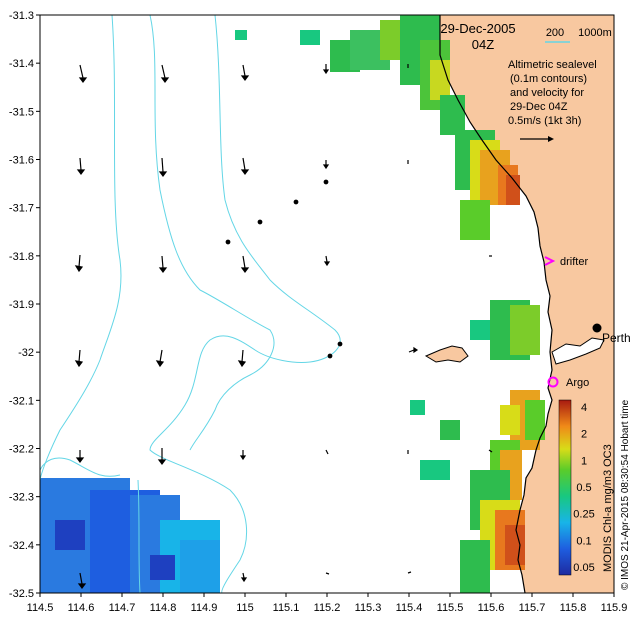 The height and width of the screenshot is (630, 640). Describe the element at coordinates (81, 608) in the screenshot. I see `lon-tick-label: 114.6` at that location.